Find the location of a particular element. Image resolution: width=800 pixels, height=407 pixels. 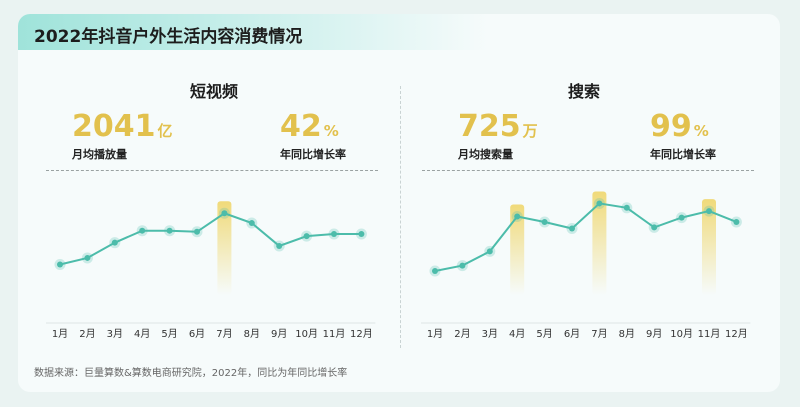

x-tick-label-2-2: 2月 is located at coordinates (462, 334).